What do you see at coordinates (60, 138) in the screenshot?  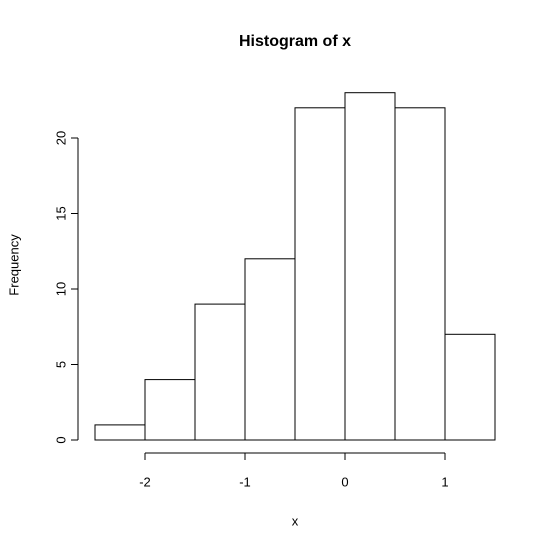 I see `y-tick-label: 20` at bounding box center [60, 138].